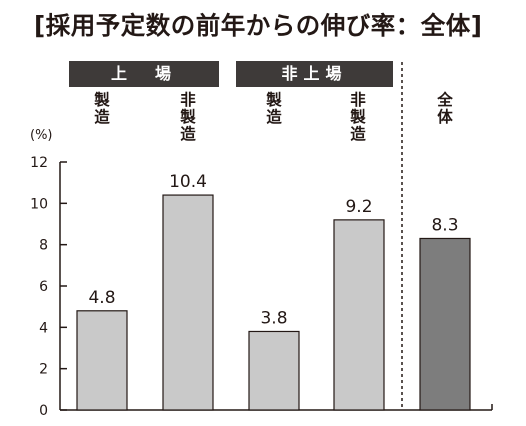 The image size is (526, 426). What do you see at coordinates (41, 135) in the screenshot?
I see `y-axis-unit-label: (%)` at bounding box center [41, 135].